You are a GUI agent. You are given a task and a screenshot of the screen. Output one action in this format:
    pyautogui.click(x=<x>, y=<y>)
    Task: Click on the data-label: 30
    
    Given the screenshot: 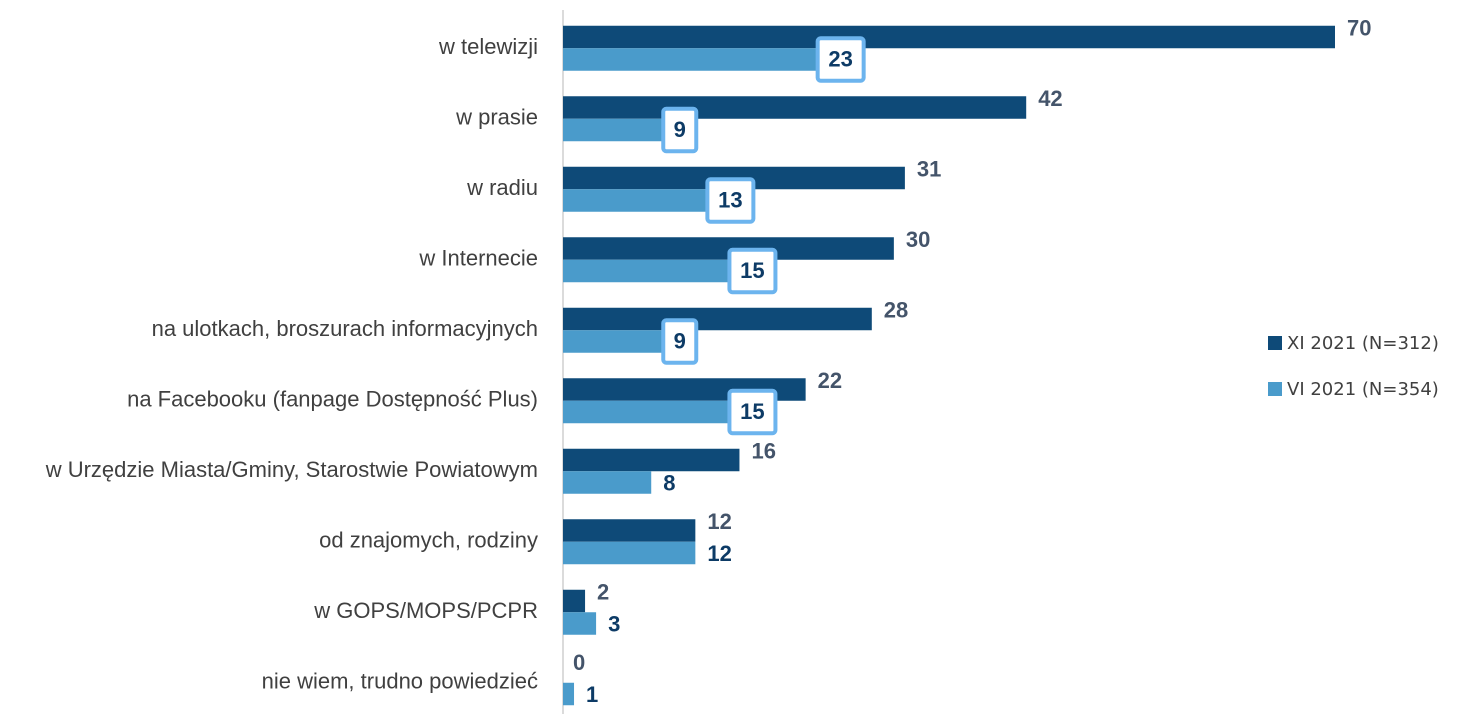 What is the action you would take?
    pyautogui.click(x=918, y=239)
    